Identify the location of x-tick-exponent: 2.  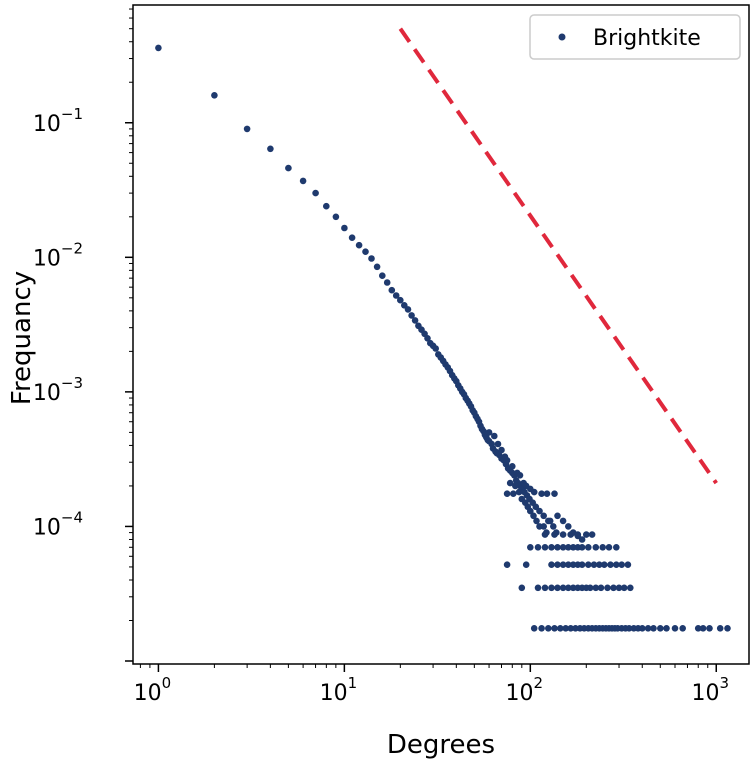
(539, 683).